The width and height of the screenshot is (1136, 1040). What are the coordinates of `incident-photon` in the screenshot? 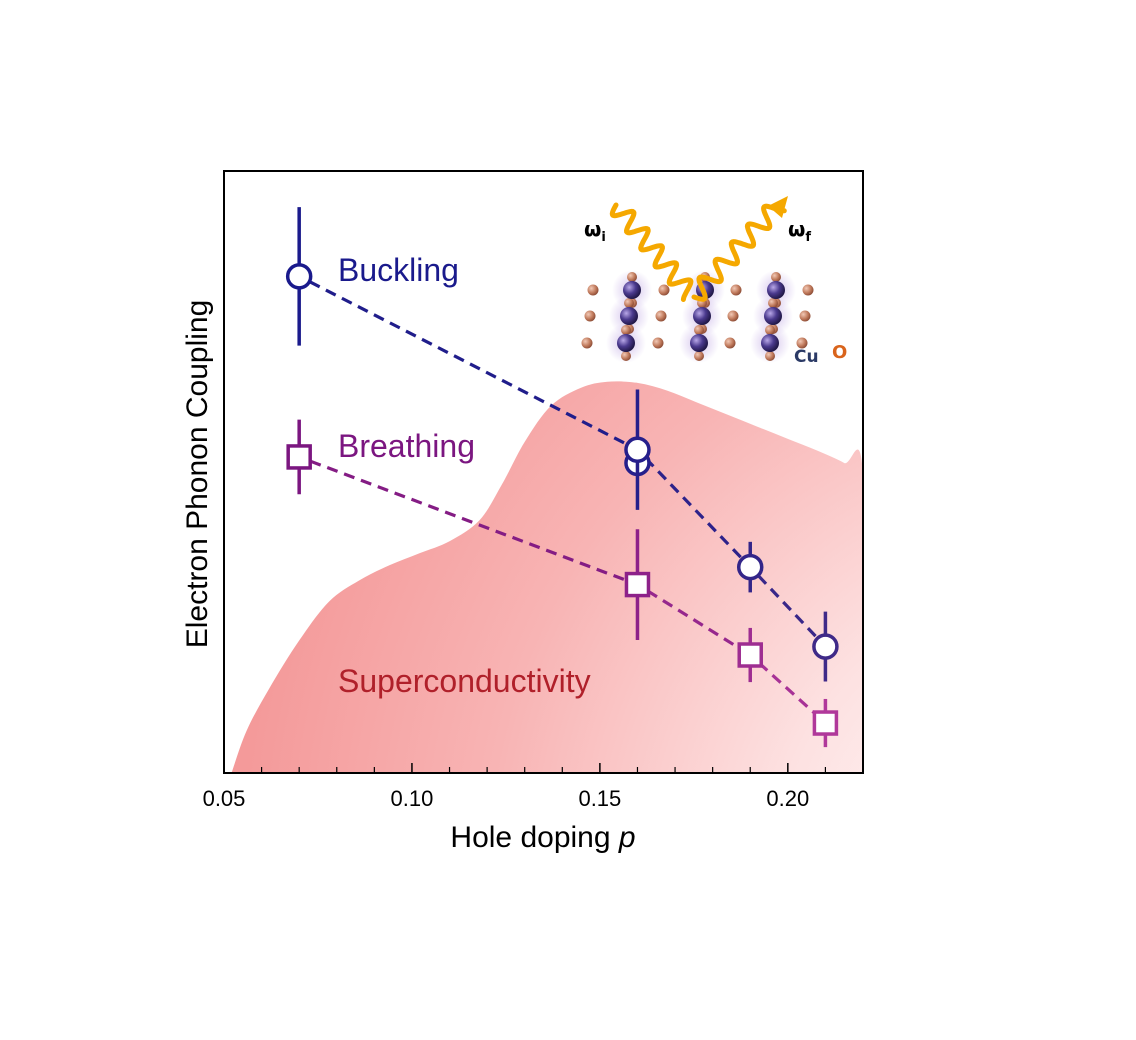 It's located at (651, 252).